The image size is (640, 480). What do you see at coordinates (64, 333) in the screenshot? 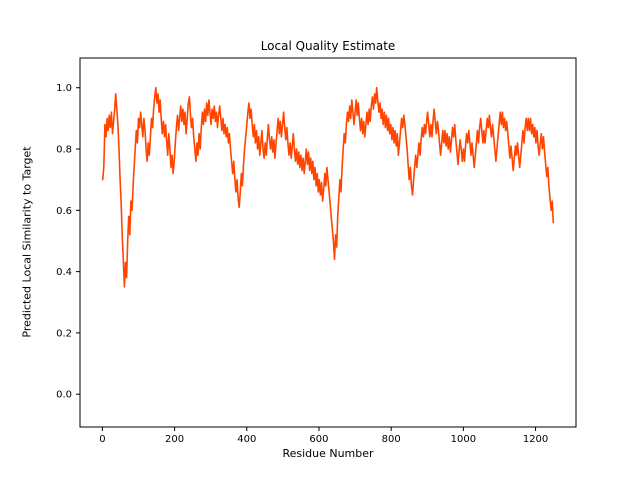
I see `y-tick-label: 0.2` at bounding box center [64, 333].